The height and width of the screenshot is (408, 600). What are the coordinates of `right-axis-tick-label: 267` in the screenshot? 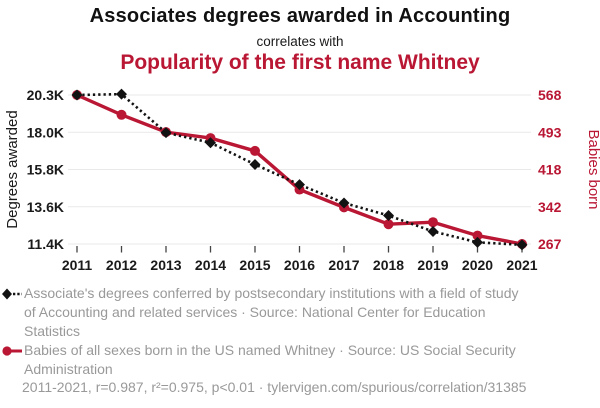 It's located at (550, 244).